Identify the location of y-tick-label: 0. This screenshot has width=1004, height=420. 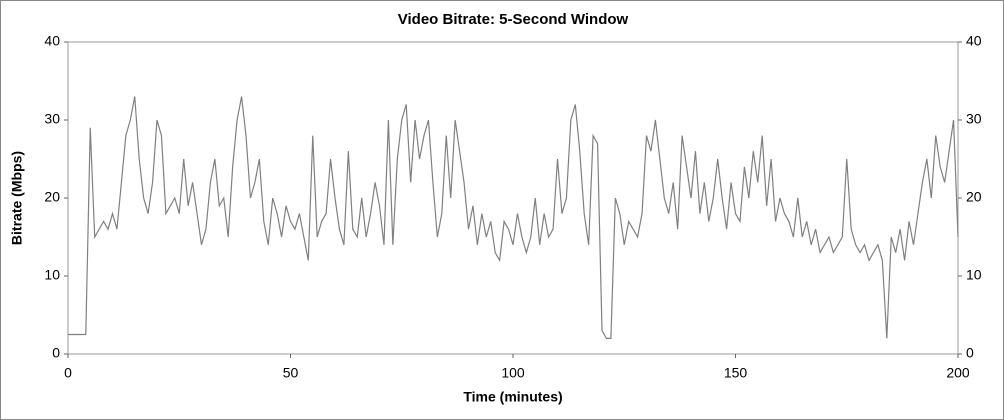
(56, 353).